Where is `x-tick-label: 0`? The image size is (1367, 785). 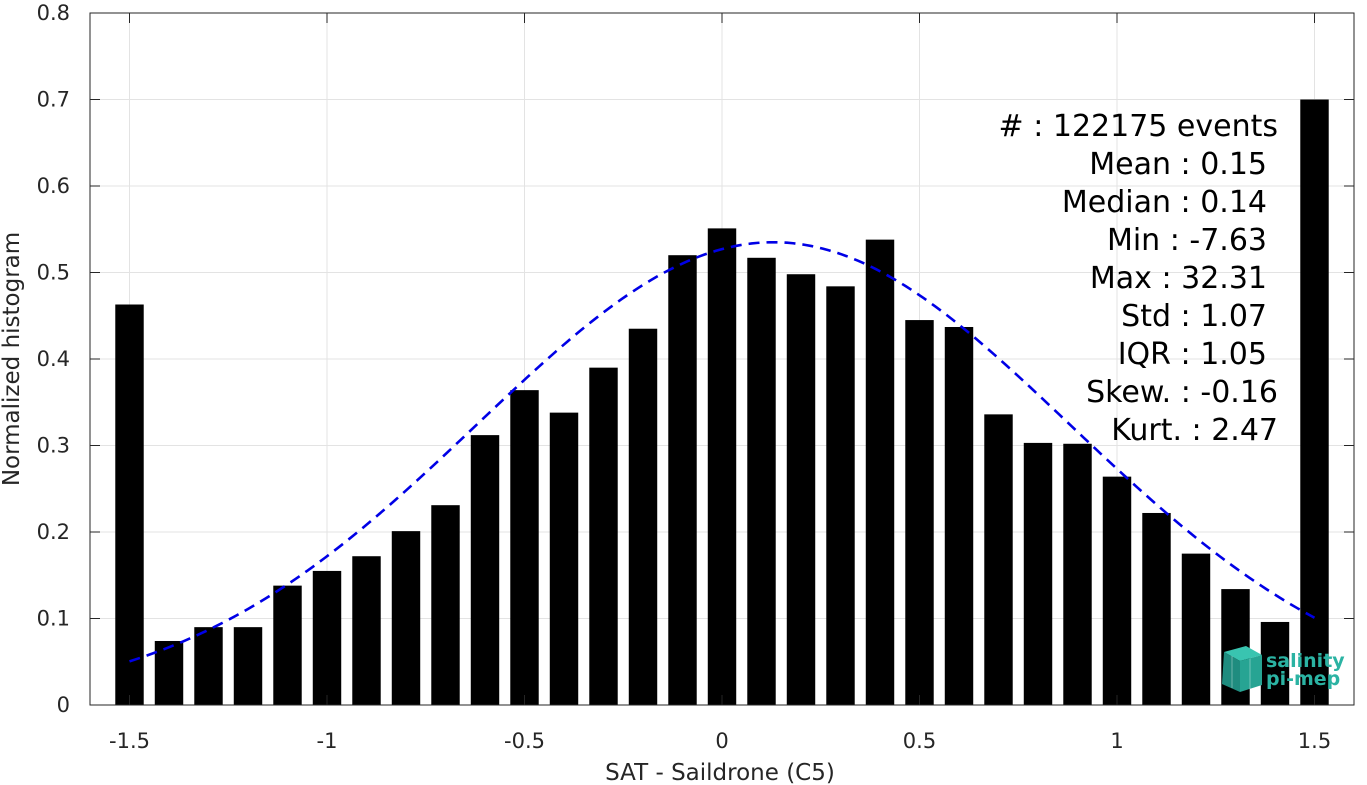 x-tick-label: 0 is located at coordinates (721, 741).